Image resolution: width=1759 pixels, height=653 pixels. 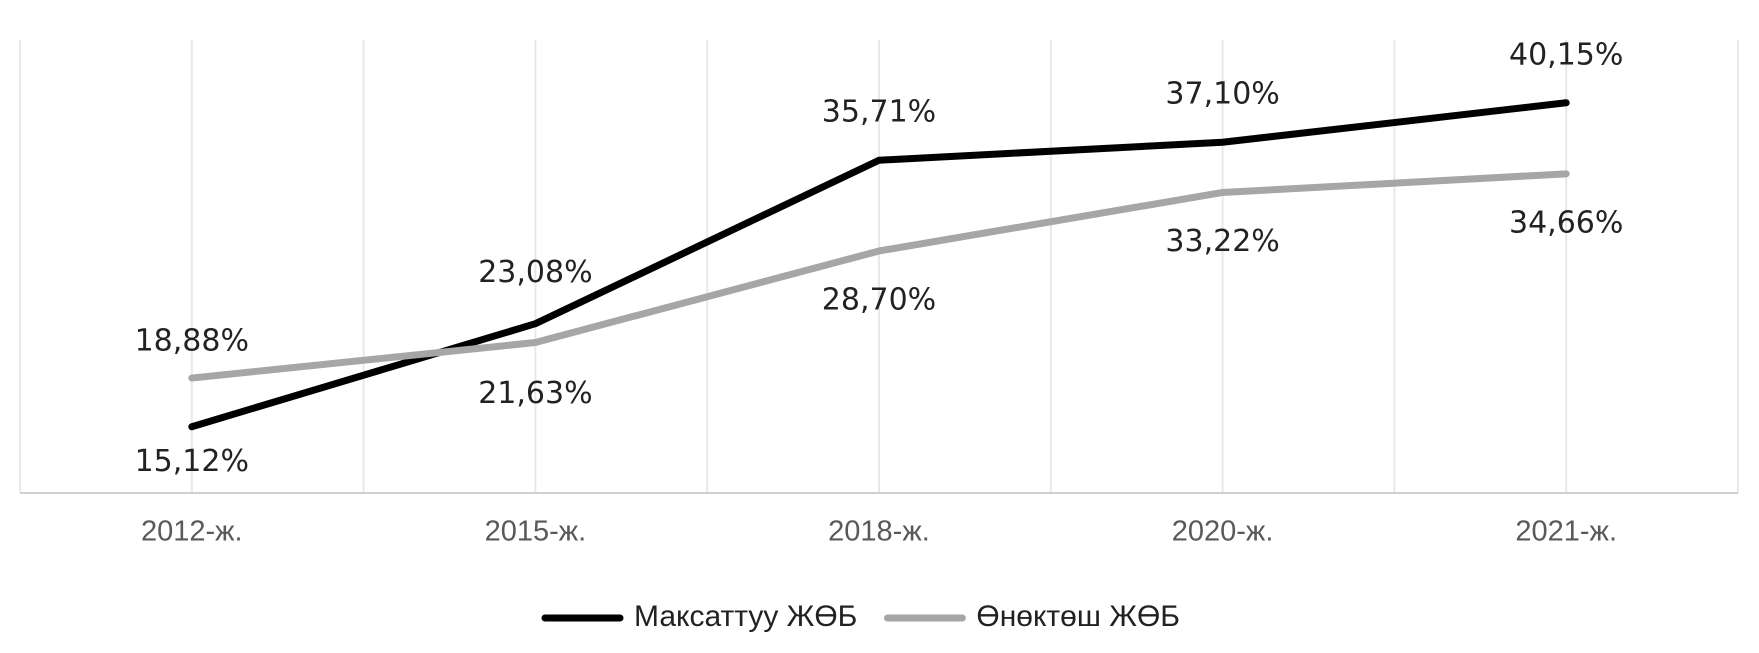 I want to click on data-label: 34,66%, so click(x=1566, y=222).